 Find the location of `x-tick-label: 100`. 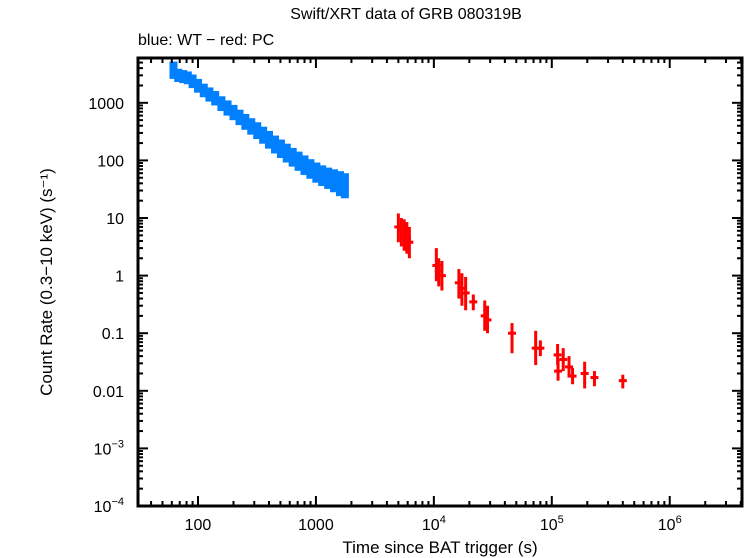

x-tick-label: 100 is located at coordinates (198, 525).